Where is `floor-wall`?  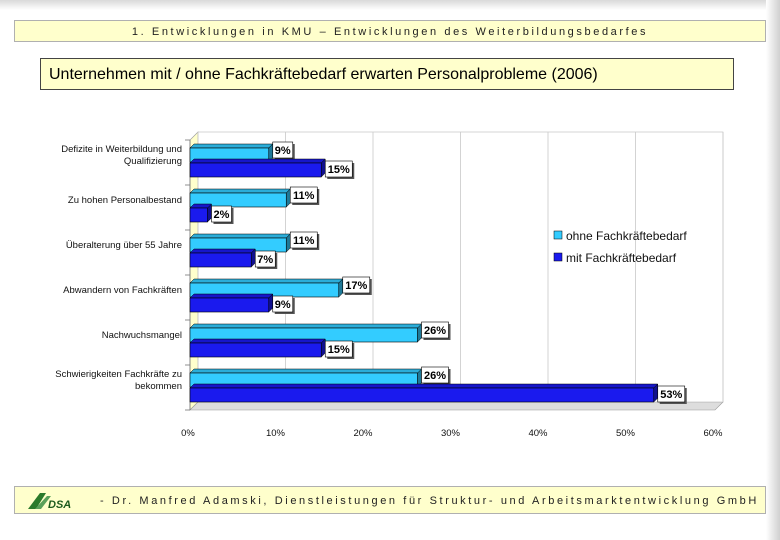 floor-wall is located at coordinates (456, 406).